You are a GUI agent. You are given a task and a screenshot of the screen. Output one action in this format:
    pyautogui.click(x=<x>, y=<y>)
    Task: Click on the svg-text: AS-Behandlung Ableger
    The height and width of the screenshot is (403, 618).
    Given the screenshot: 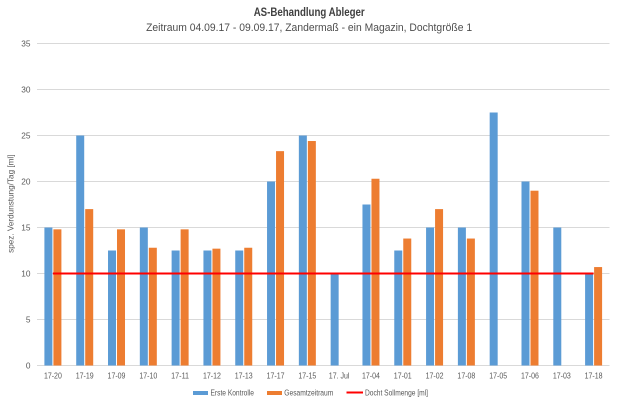 What is the action you would take?
    pyautogui.click(x=309, y=12)
    